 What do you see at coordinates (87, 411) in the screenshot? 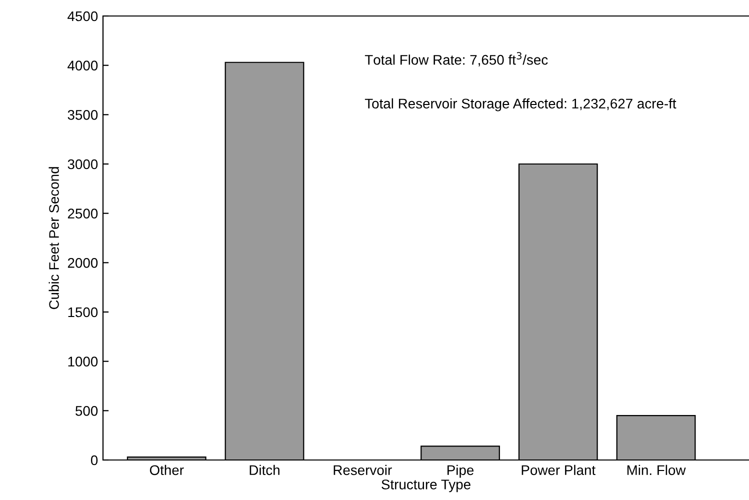
I see `y-tick-label: 500` at bounding box center [87, 411].